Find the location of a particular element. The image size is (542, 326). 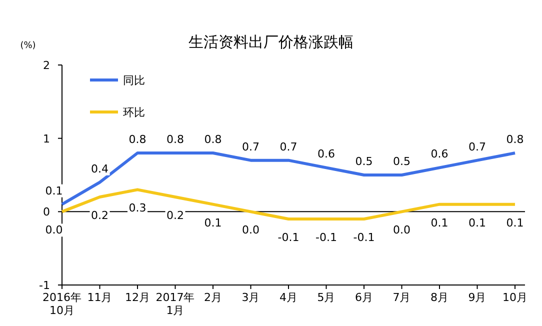

y-tick-label: 0 is located at coordinates (46, 212).